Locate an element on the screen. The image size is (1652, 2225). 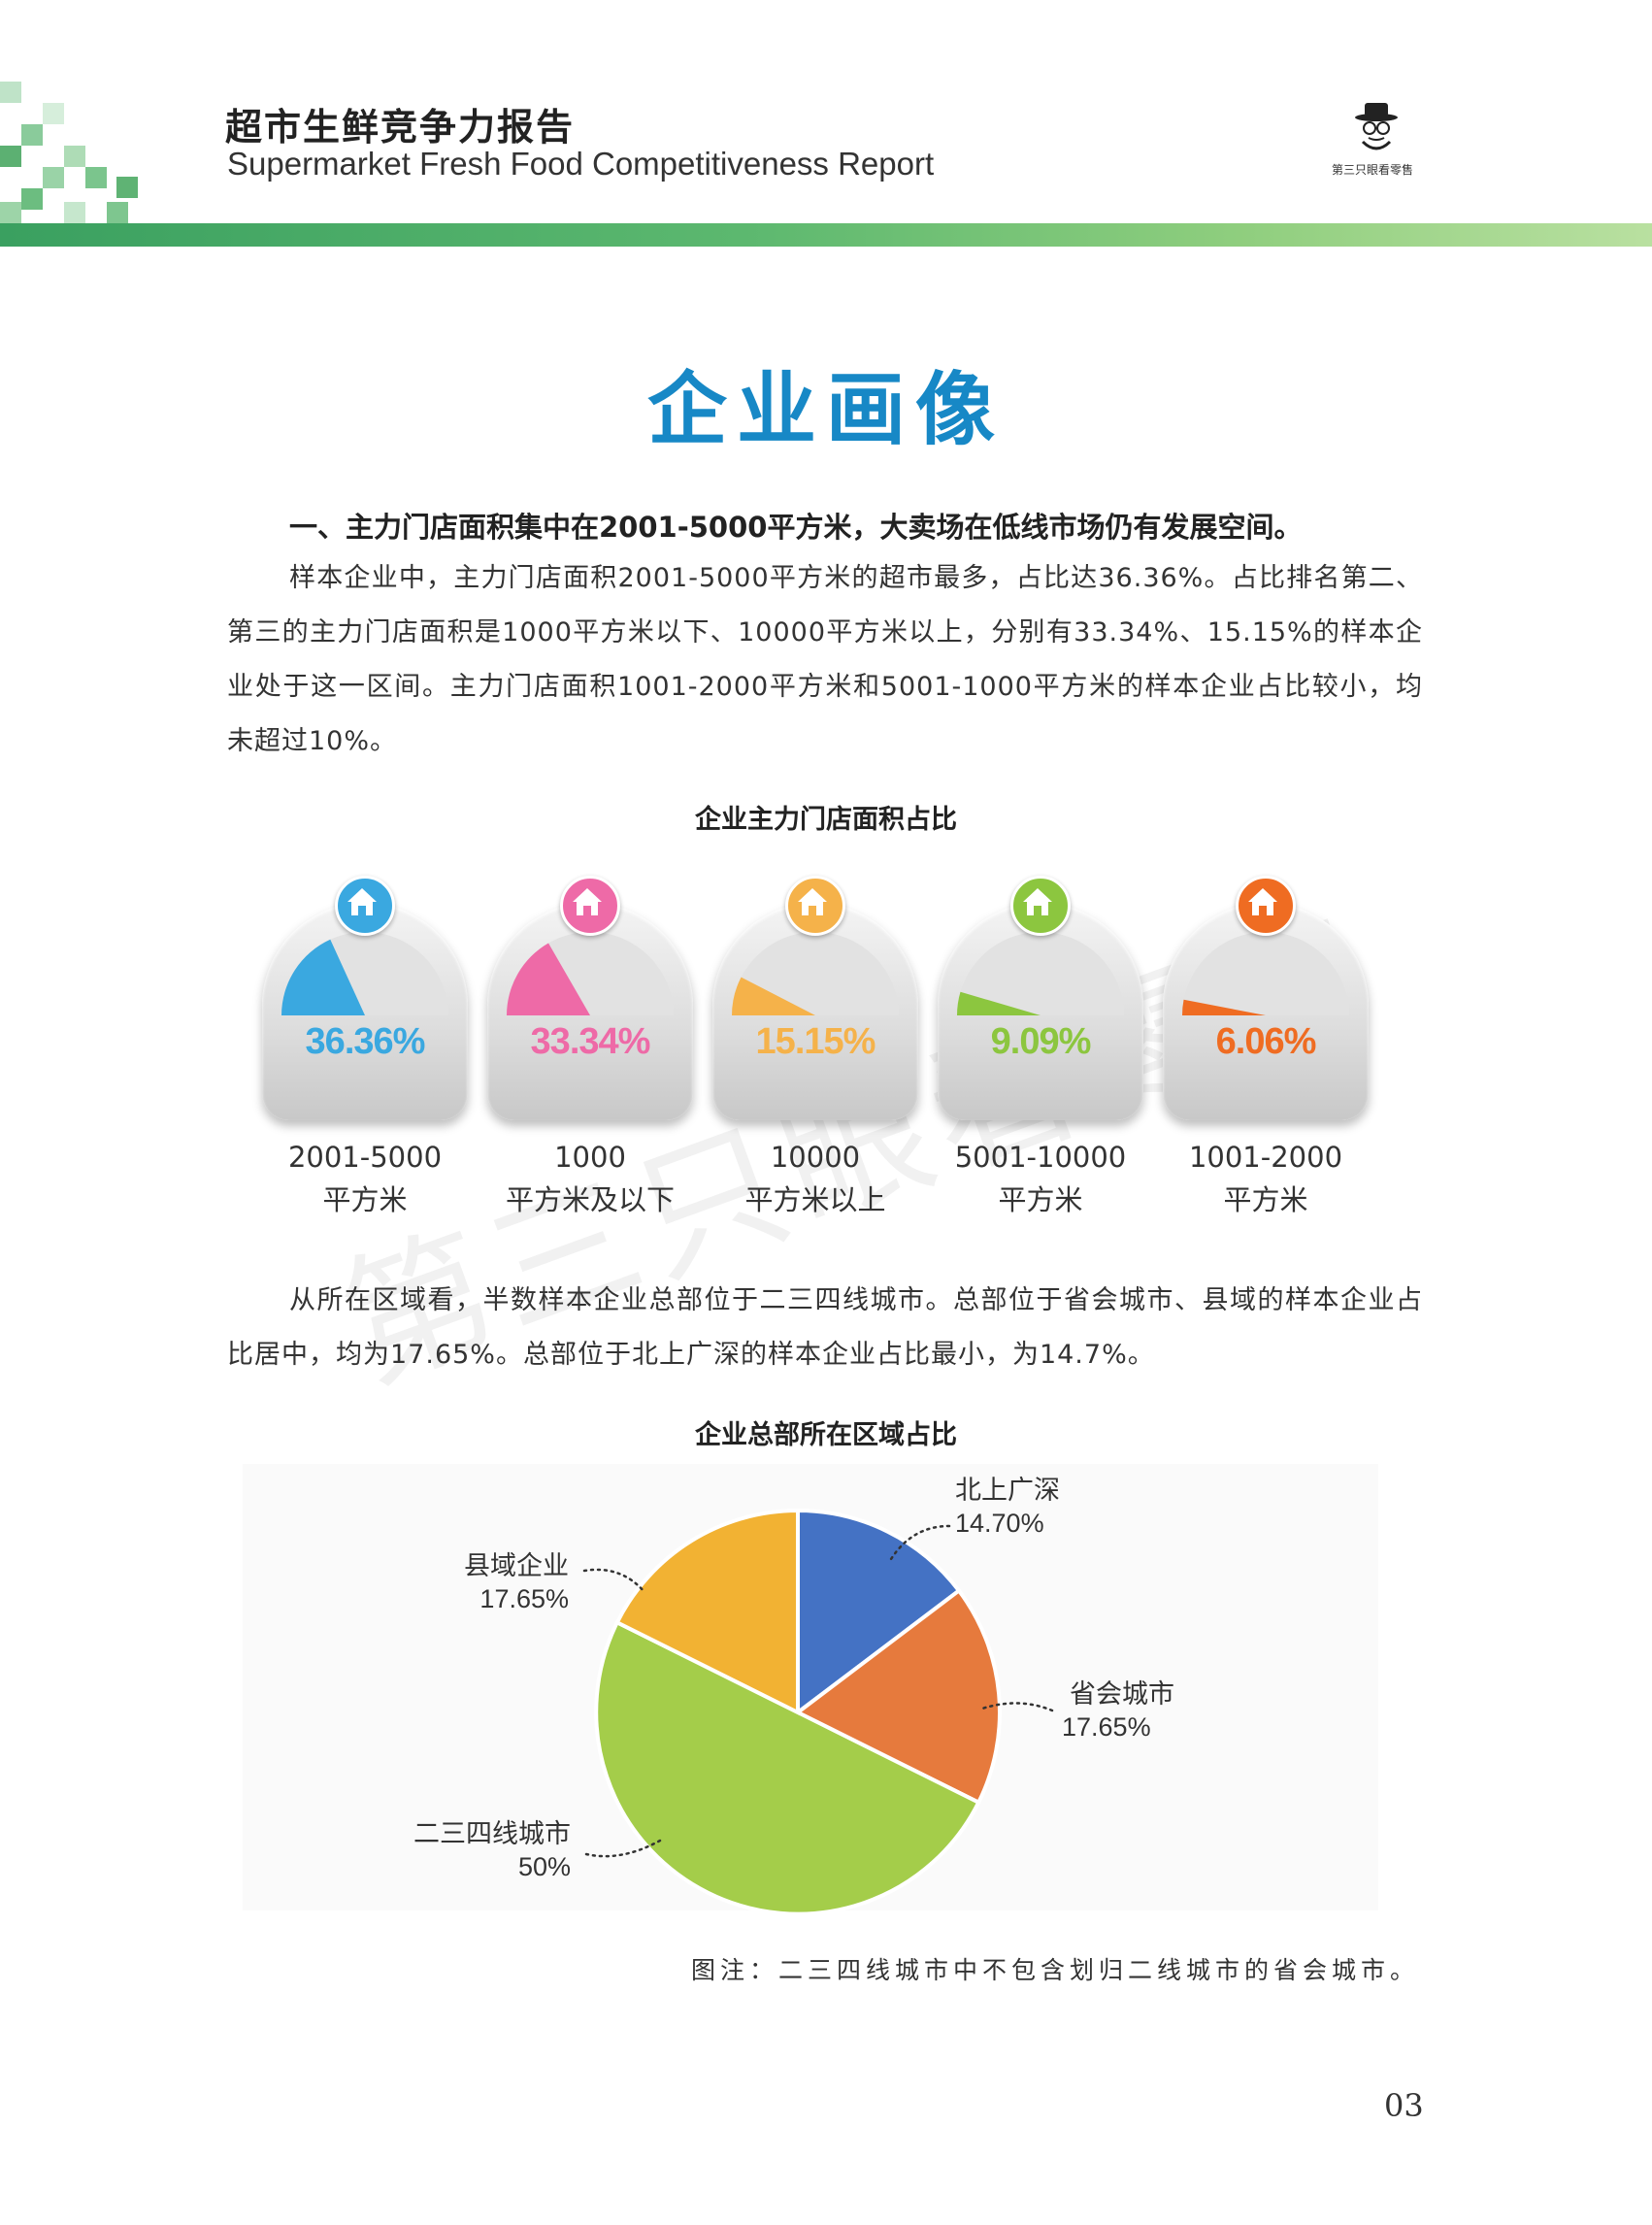
pie-label-xianyu: 县域企业 17.65% is located at coordinates (507, 1582).